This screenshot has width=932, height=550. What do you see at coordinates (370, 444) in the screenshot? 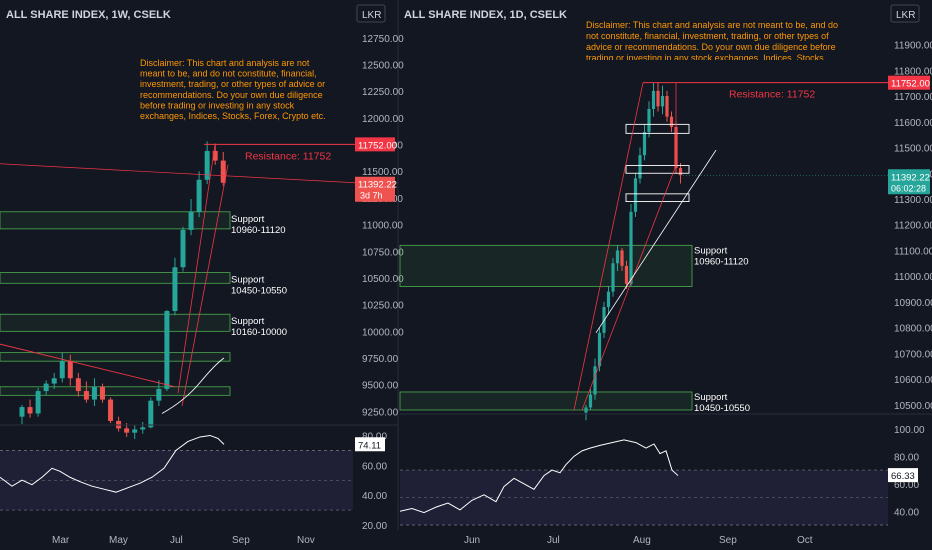
I see `rsi-value-tag` at bounding box center [370, 444].